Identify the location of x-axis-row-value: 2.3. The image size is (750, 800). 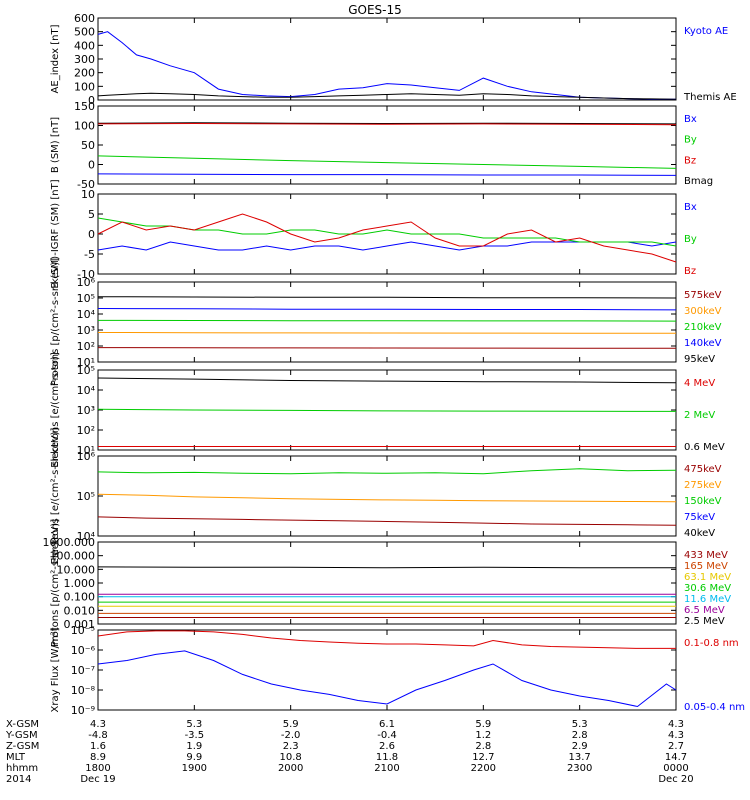
(291, 746).